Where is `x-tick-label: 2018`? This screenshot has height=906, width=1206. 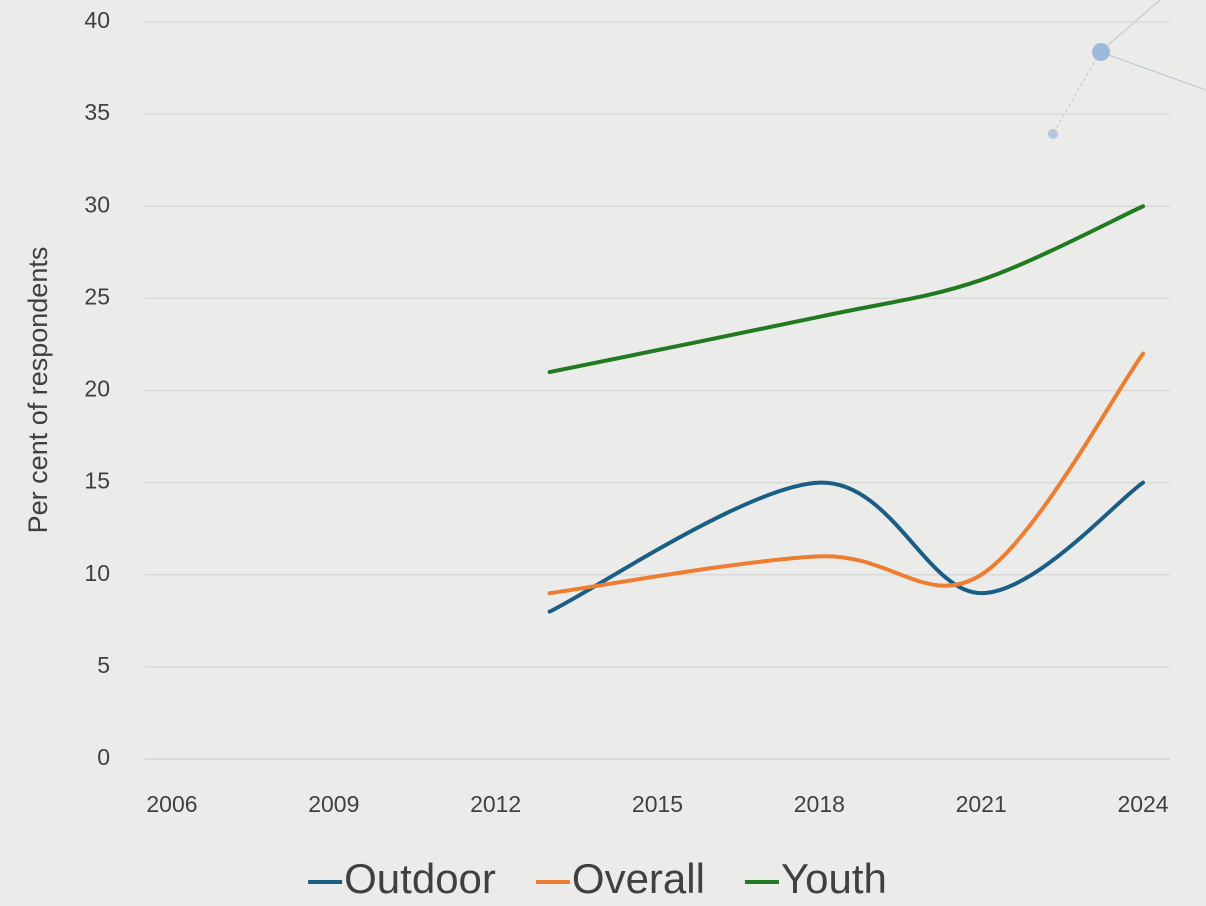
x-tick-label: 2018 is located at coordinates (819, 804).